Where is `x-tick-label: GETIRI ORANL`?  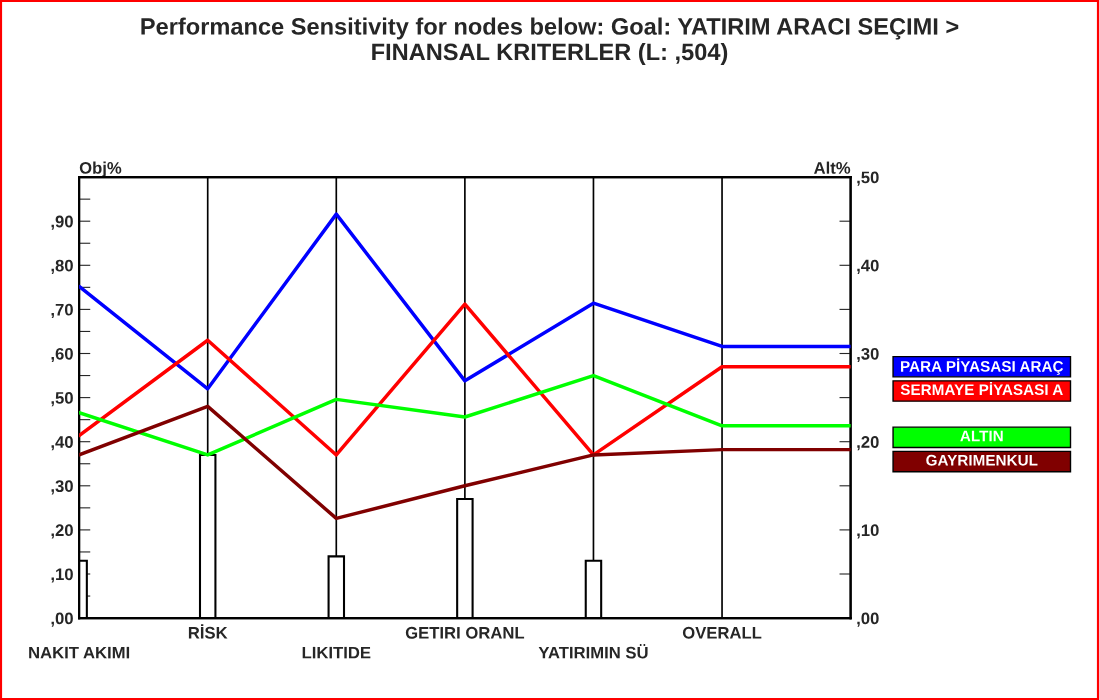
x-tick-label: GETIRI ORANL is located at coordinates (465, 632).